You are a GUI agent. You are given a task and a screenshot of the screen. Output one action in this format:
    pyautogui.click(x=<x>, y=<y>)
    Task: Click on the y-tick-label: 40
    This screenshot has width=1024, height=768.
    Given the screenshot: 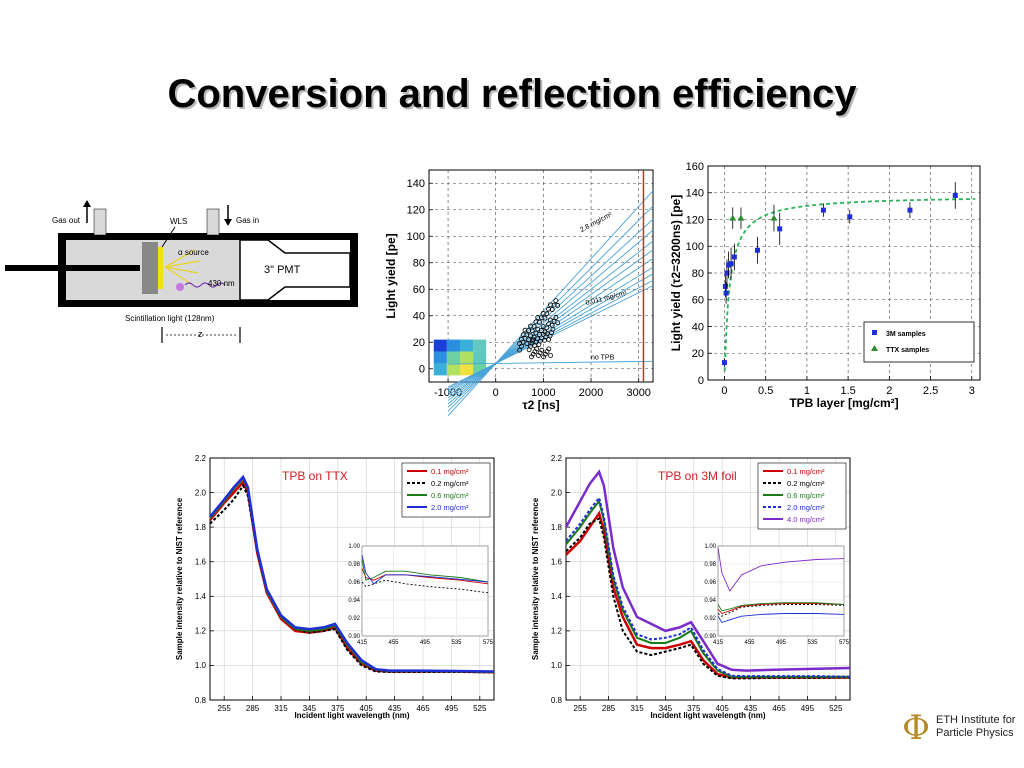 What is the action you would take?
    pyautogui.click(x=698, y=327)
    